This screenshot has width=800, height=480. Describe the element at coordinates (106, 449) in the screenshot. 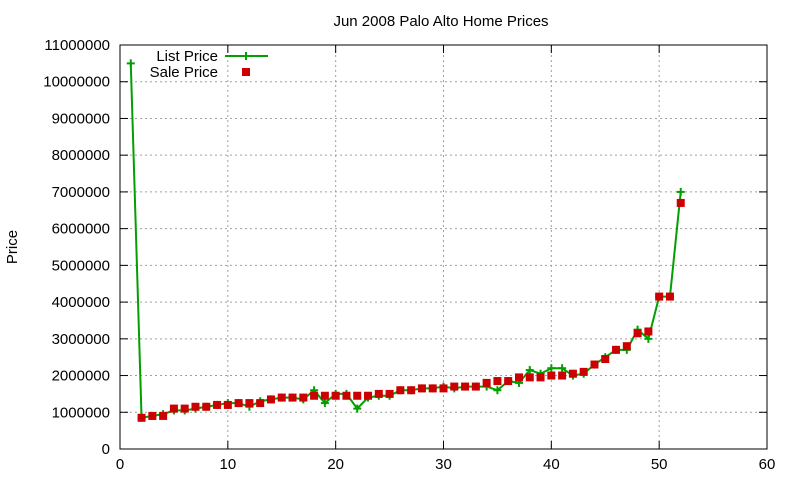

I see `y-tick-label: 0` at that location.